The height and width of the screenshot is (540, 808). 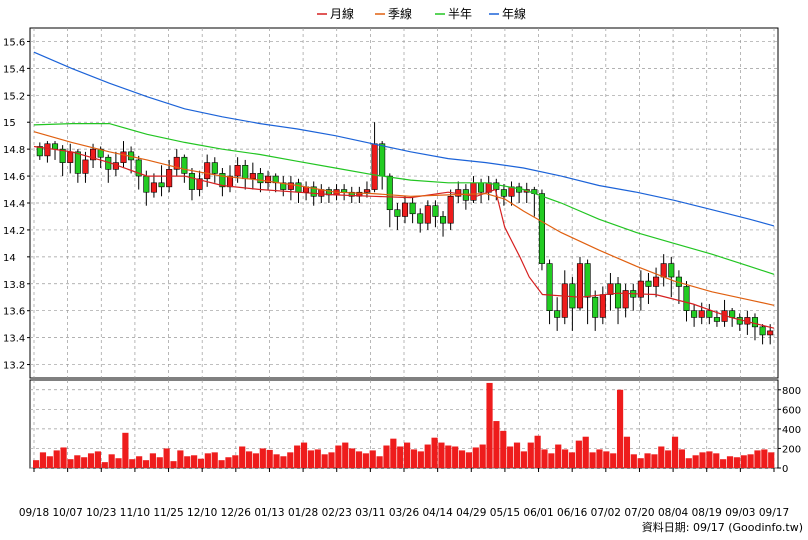 What do you see at coordinates (14, 339) in the screenshot?
I see `price-tick-label: 13.4` at bounding box center [14, 339].